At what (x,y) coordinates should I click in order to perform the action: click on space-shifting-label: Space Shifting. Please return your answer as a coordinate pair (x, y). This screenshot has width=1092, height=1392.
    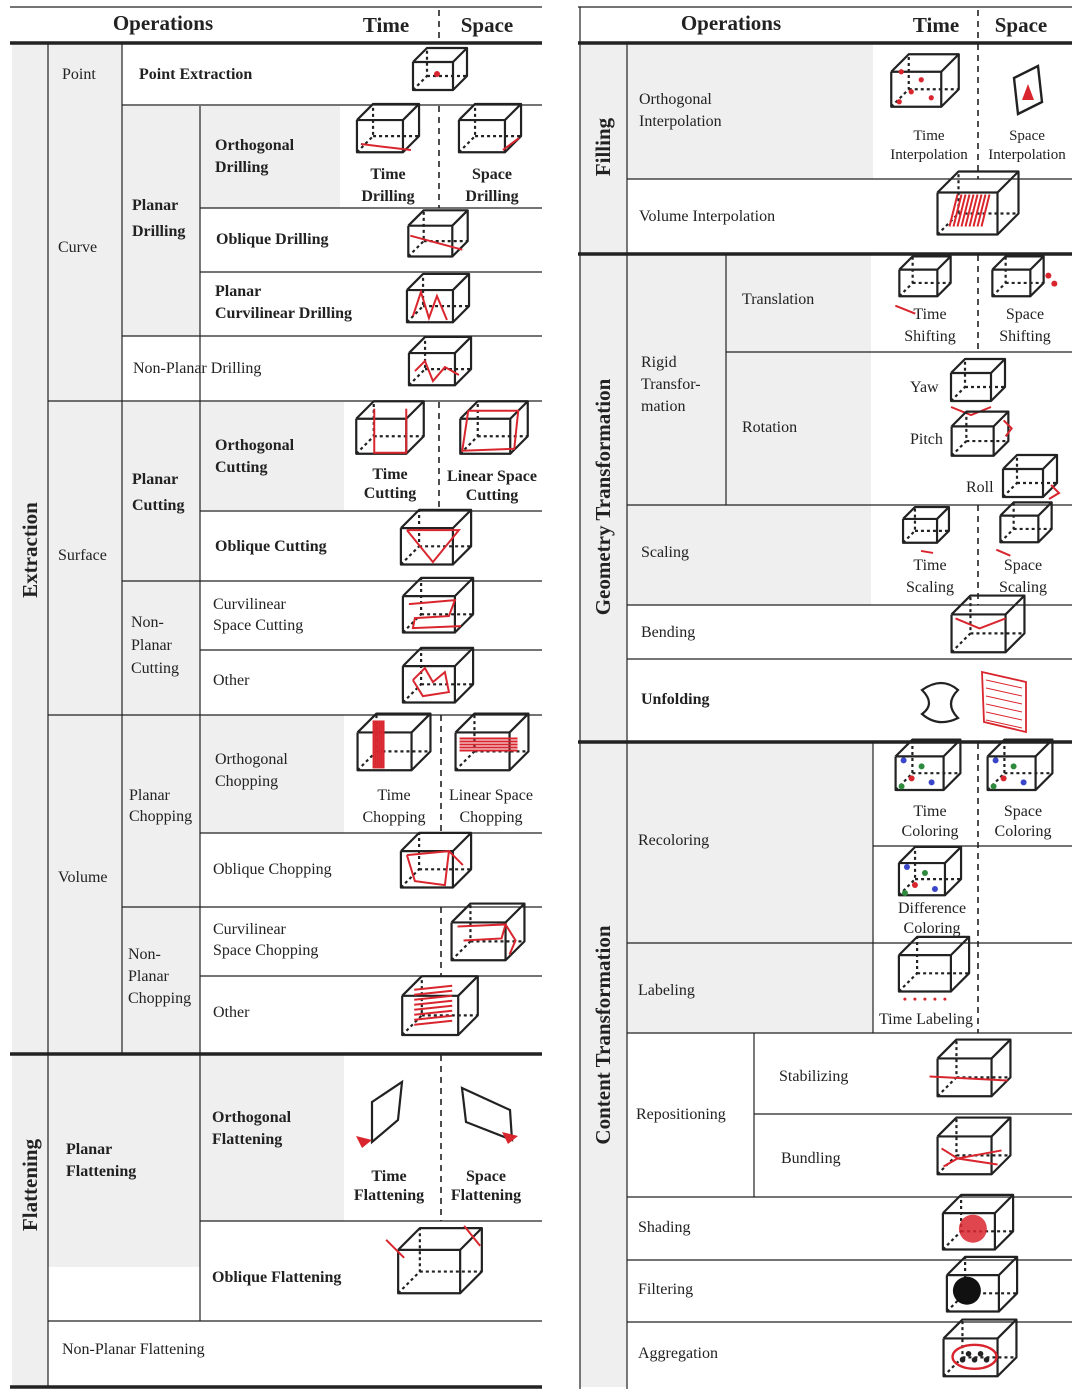
    Looking at the image, I should click on (1025, 325).